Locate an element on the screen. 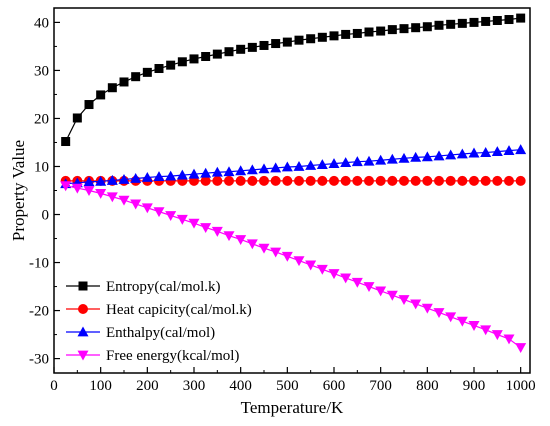  x-axis-label: Temperature/K is located at coordinates (292, 407).